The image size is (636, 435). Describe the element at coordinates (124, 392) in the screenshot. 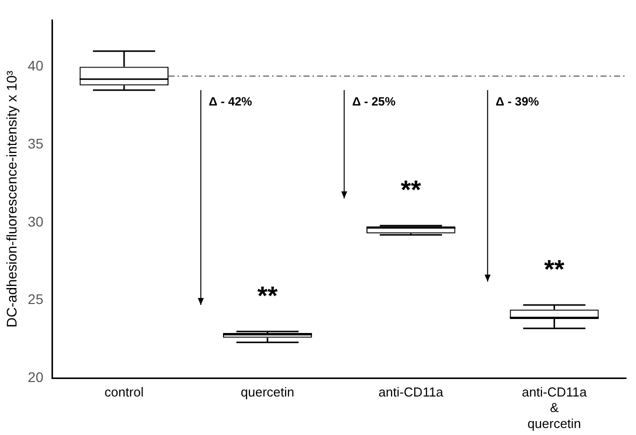

I see `x-tick-label: control` at that location.